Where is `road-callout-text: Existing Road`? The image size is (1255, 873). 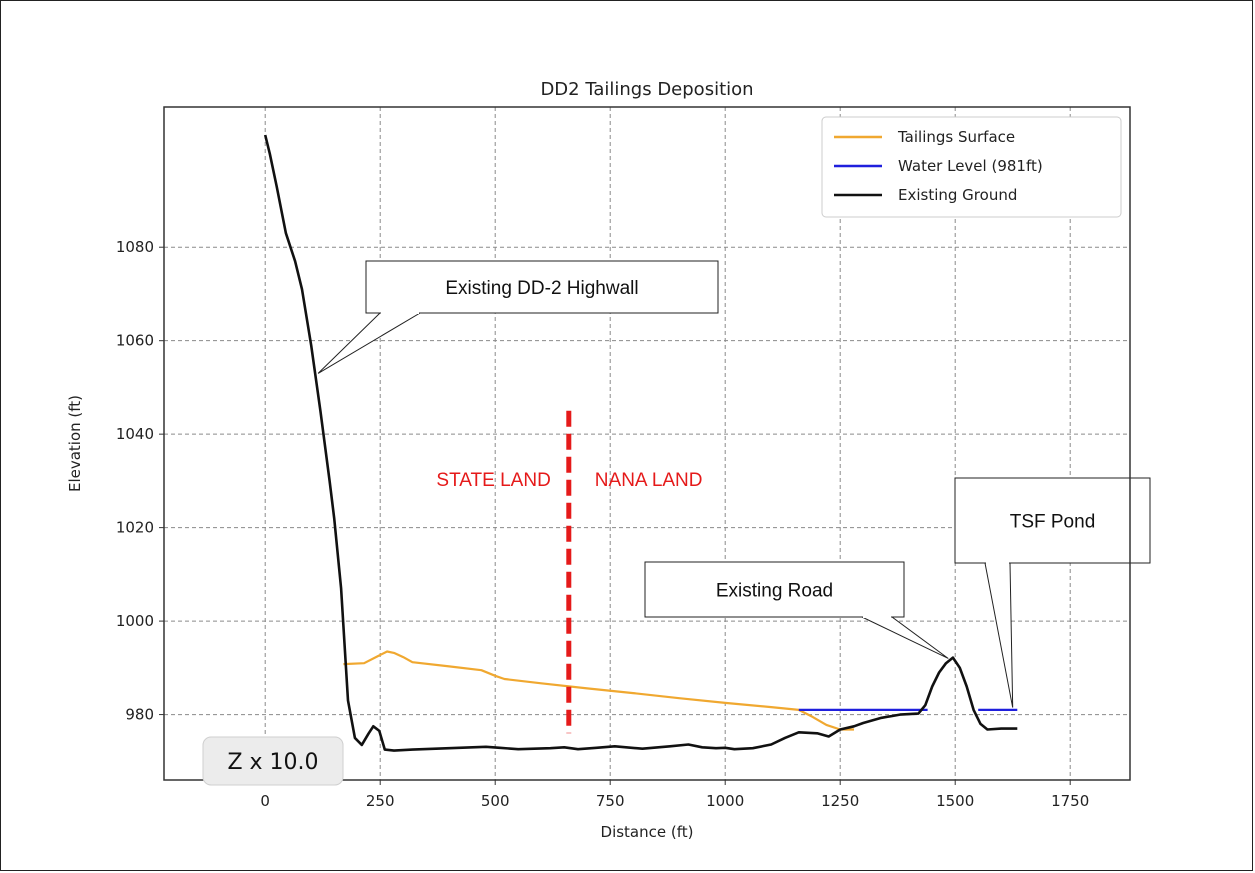
road-callout-text: Existing Road is located at coordinates (774, 591).